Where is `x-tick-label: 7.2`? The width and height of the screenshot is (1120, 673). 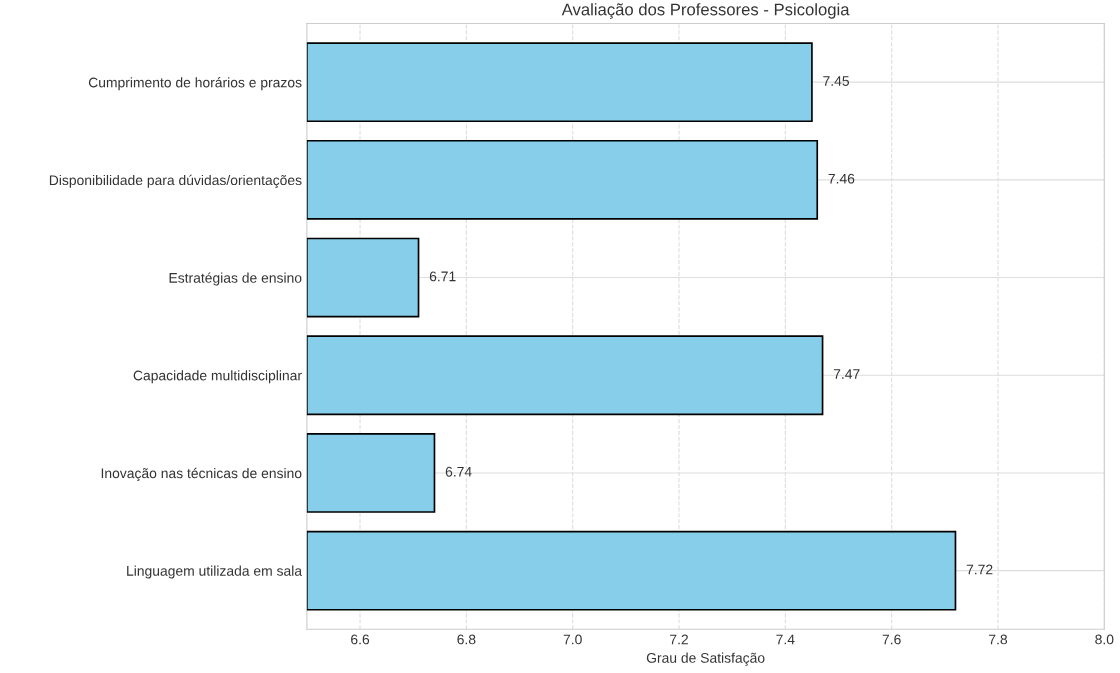 x-tick-label: 7.2 is located at coordinates (679, 639).